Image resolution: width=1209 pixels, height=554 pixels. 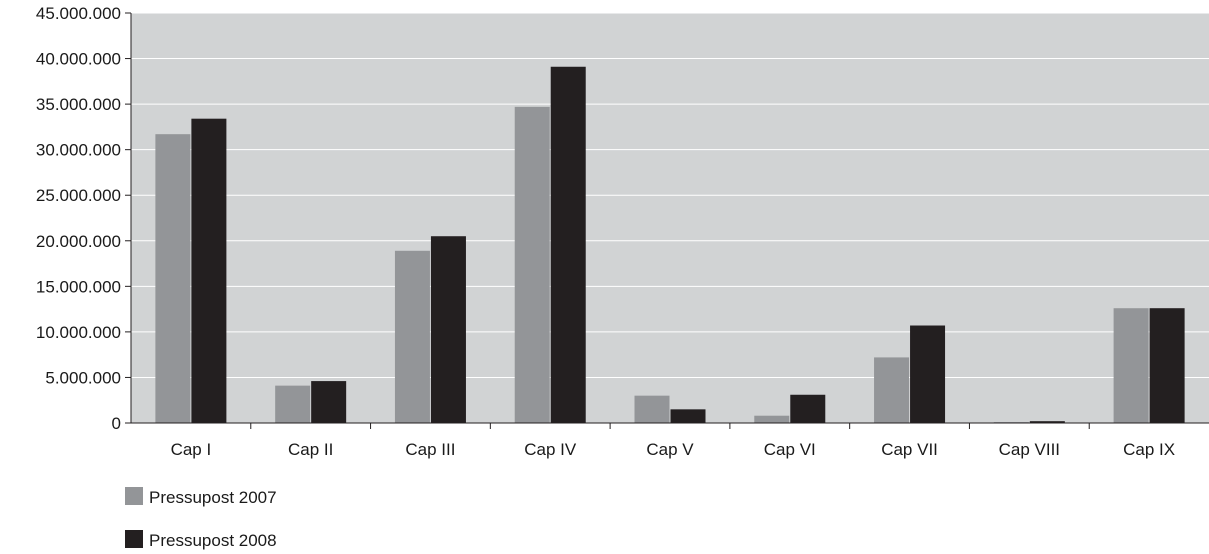 I want to click on x-tick-label: Cap VII, so click(x=909, y=449).